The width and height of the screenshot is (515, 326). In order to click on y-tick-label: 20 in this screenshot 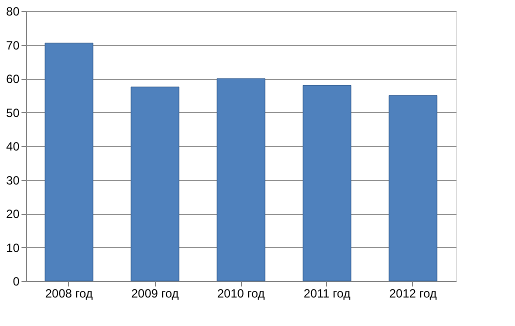, I will do `click(13, 214)`.